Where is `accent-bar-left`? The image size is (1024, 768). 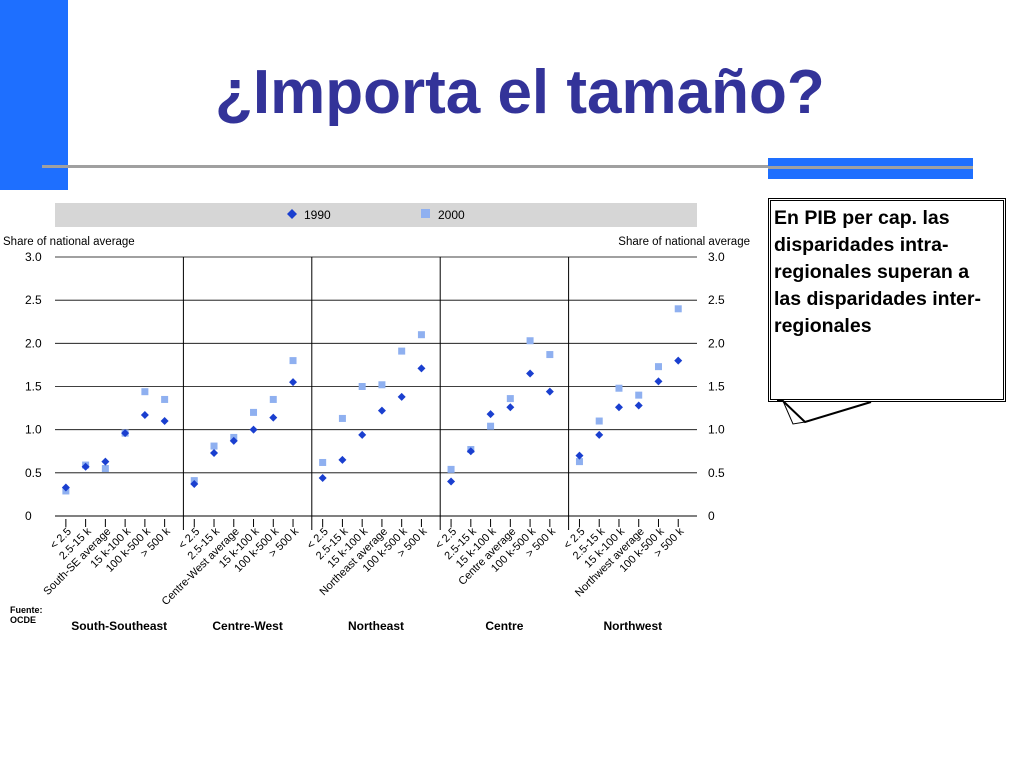 accent-bar-left is located at coordinates (34, 95).